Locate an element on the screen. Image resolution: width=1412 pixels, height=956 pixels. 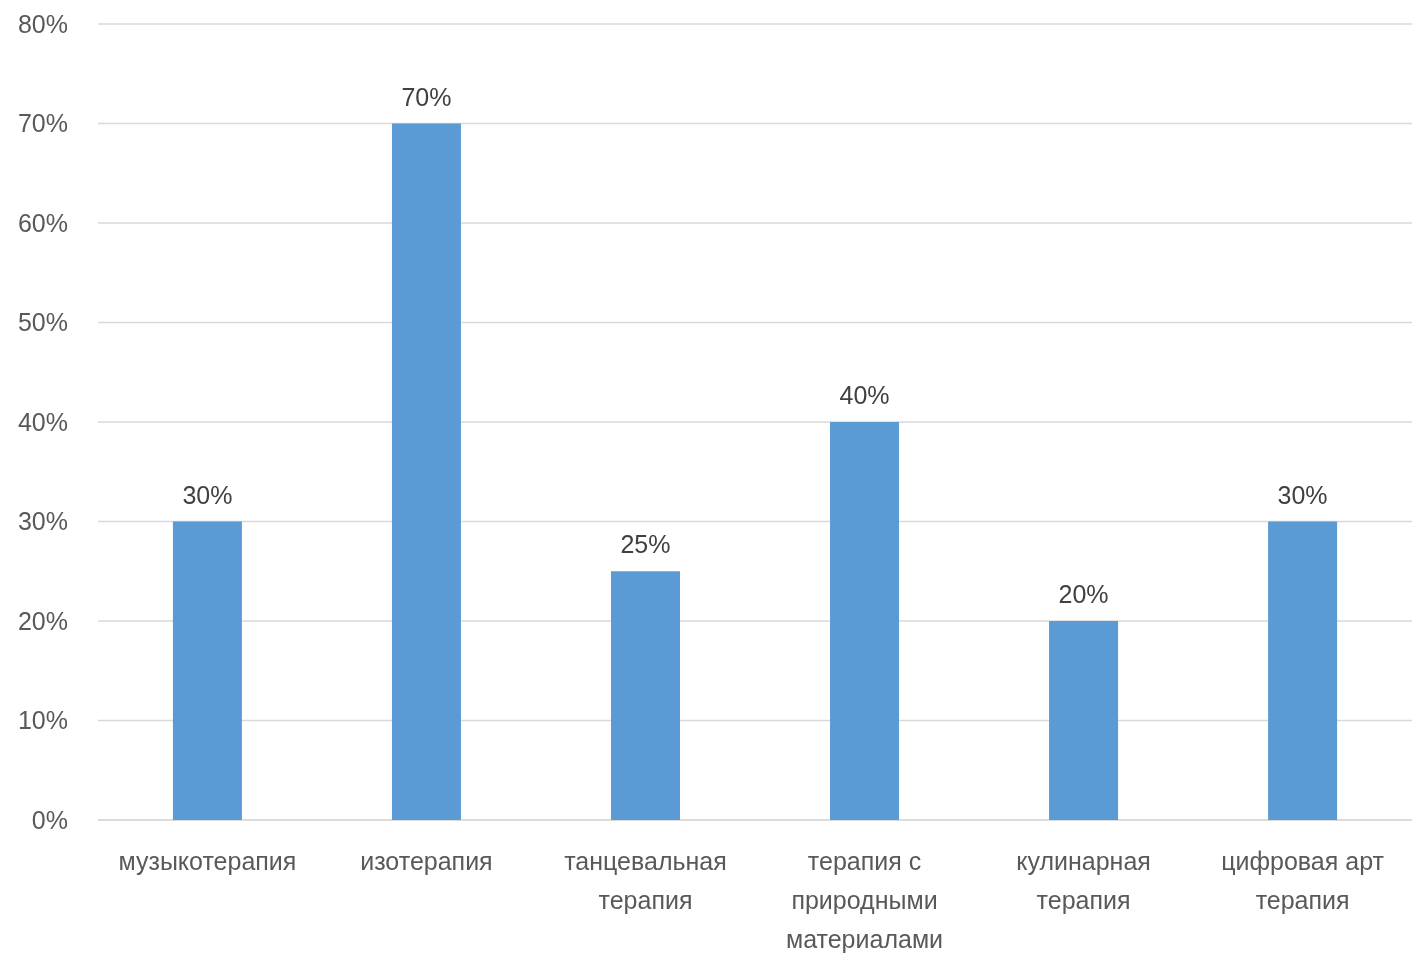
data-label: 20% is located at coordinates (1083, 594).